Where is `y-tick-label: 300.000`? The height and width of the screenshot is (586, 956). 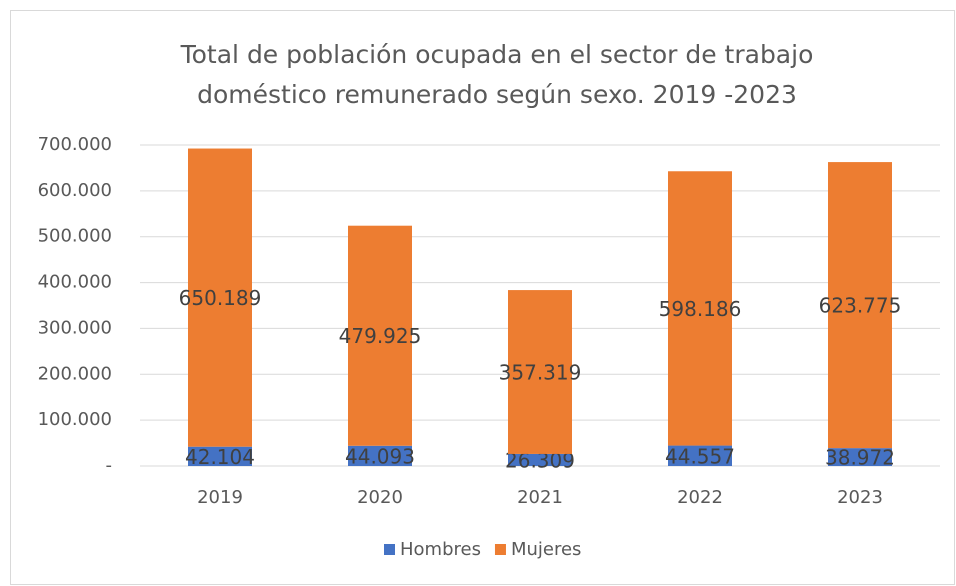 y-tick-label: 300.000 is located at coordinates (75, 327).